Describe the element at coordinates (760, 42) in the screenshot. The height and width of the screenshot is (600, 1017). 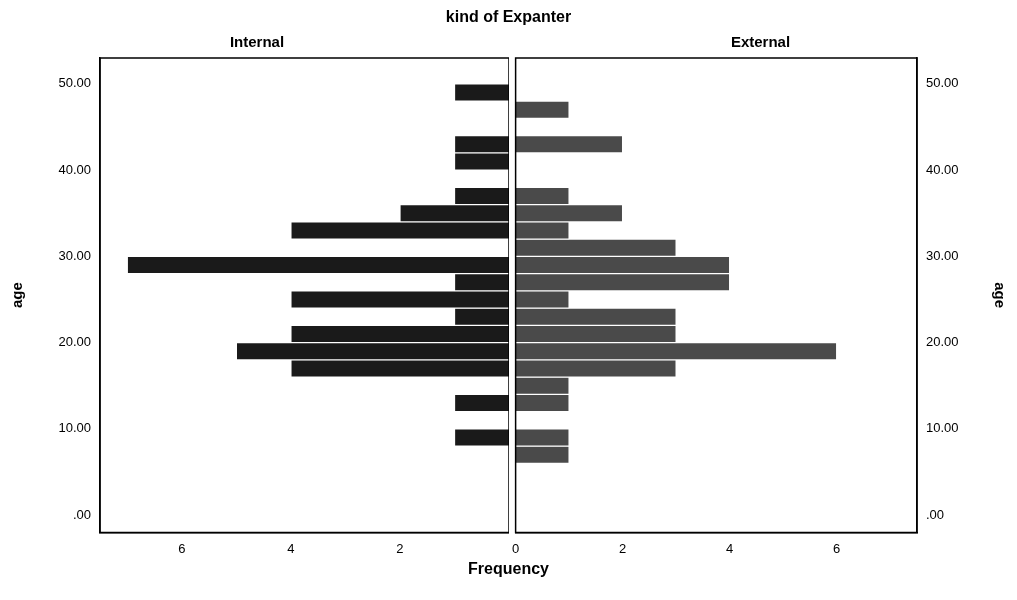
I see `chart-subtitle: External` at that location.